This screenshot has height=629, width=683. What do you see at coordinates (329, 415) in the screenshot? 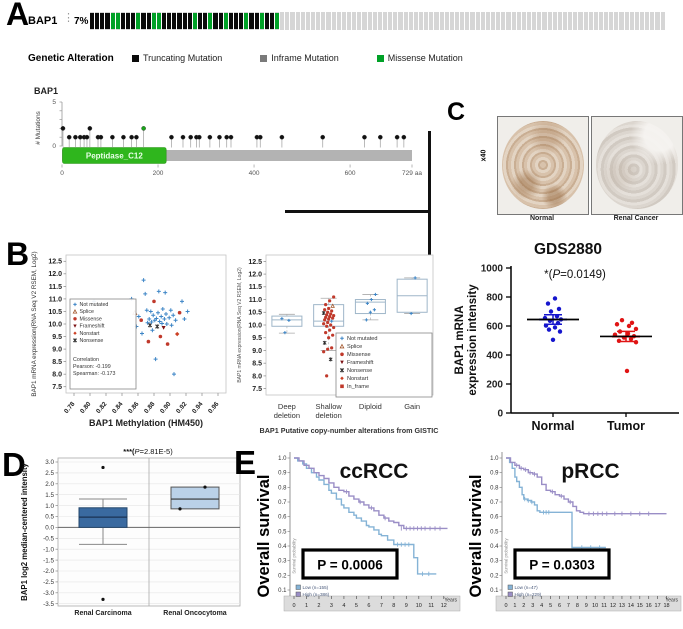
I see `svg-text: deletion` at bounding box center [329, 415].